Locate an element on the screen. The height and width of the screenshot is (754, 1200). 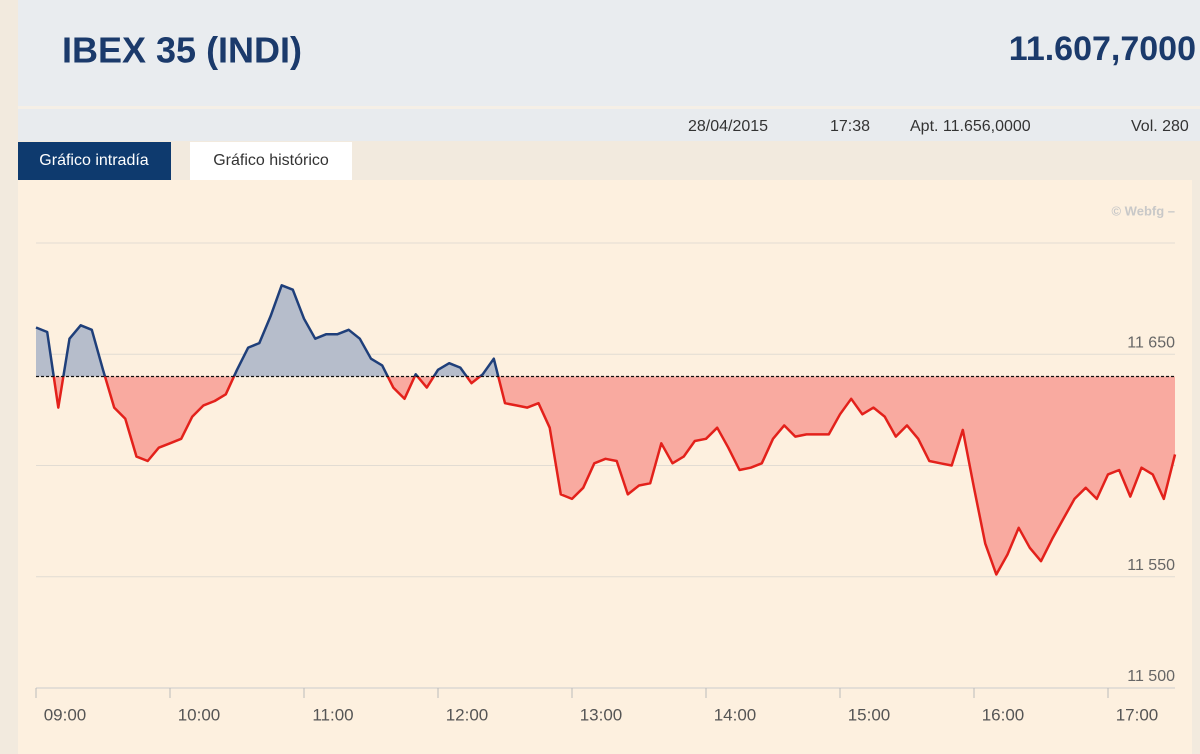
tab-active is located at coordinates (94, 161).